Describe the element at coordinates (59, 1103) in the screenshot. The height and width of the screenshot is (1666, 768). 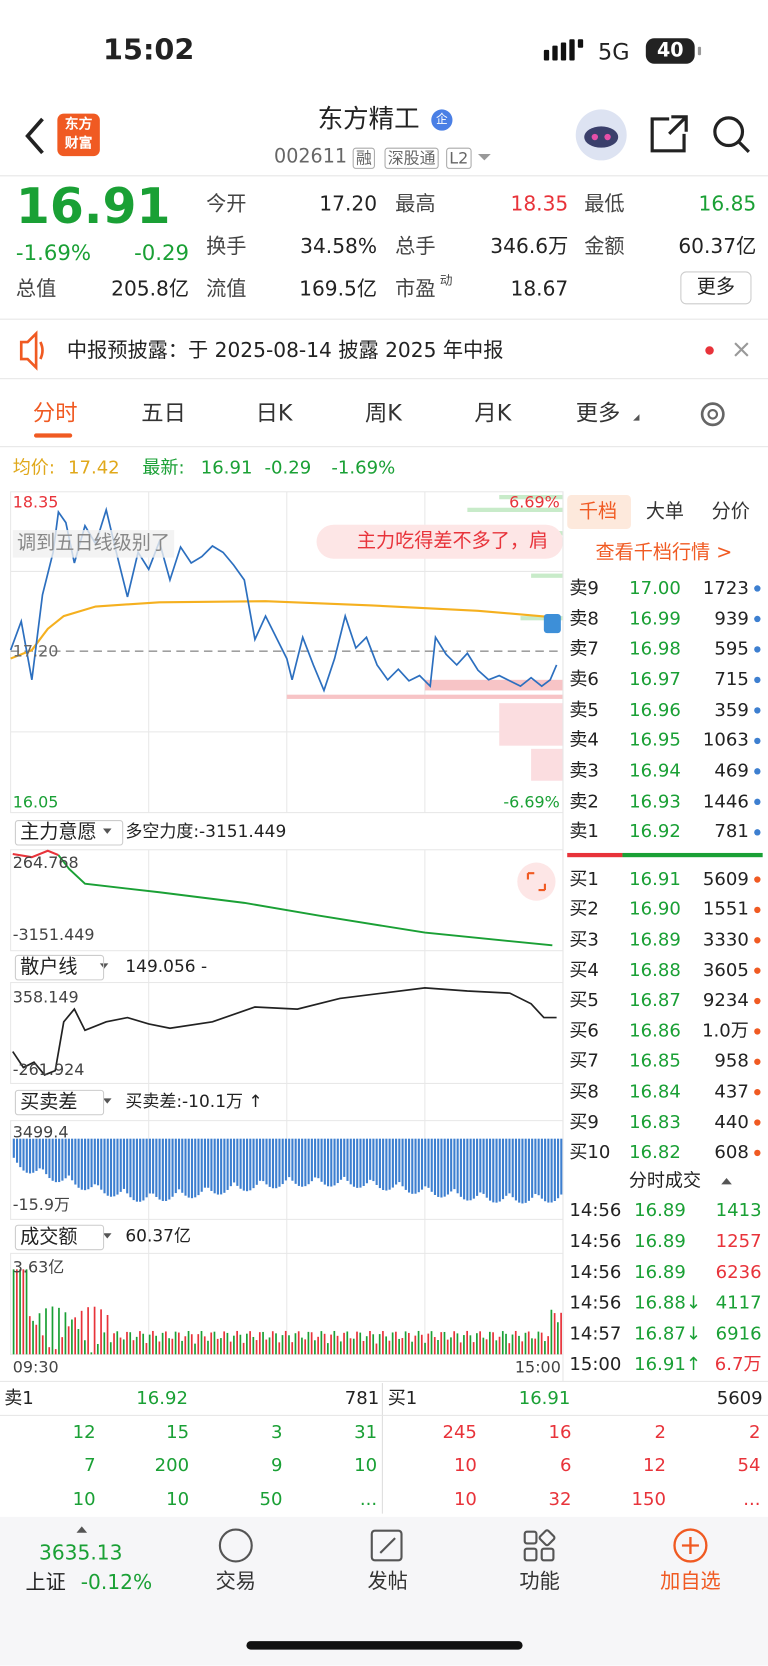
I see `indicator-name: 买卖差` at that location.